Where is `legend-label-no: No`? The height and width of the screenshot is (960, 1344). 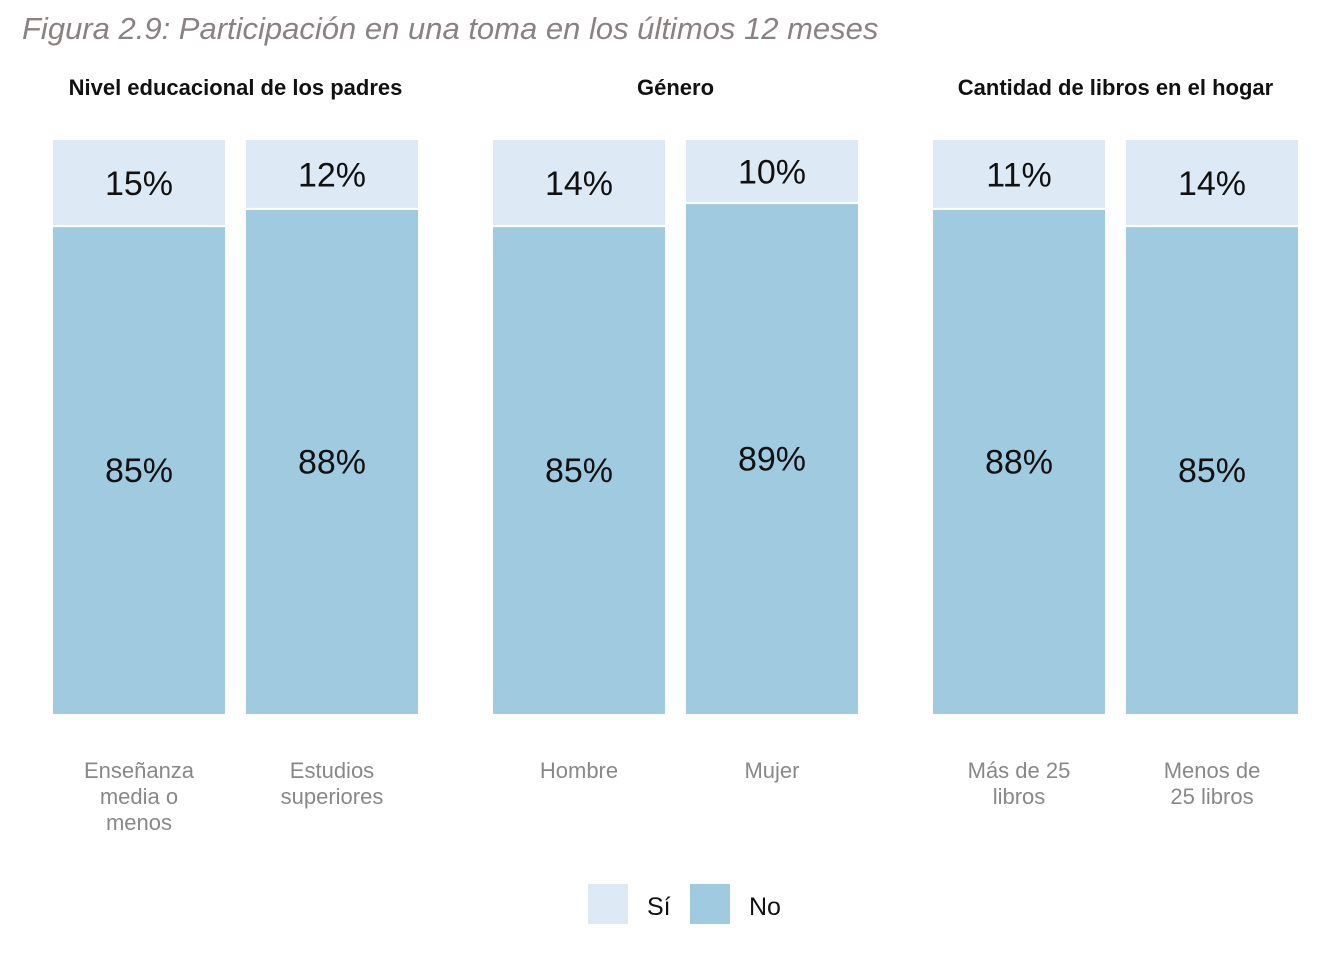
legend-label-no: No is located at coordinates (765, 907).